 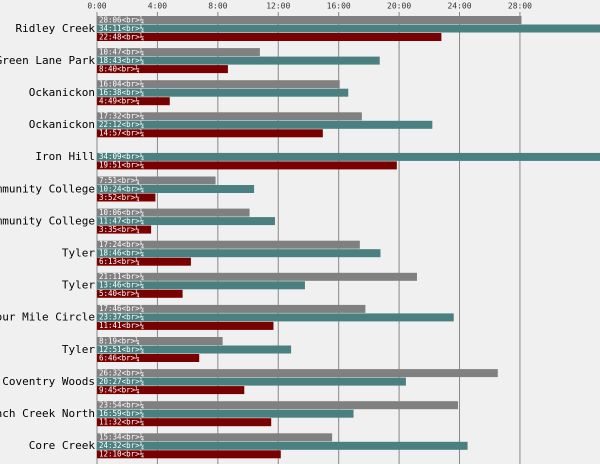 I want to click on value-label: 21:11<br>¼, so click(x=122, y=276).